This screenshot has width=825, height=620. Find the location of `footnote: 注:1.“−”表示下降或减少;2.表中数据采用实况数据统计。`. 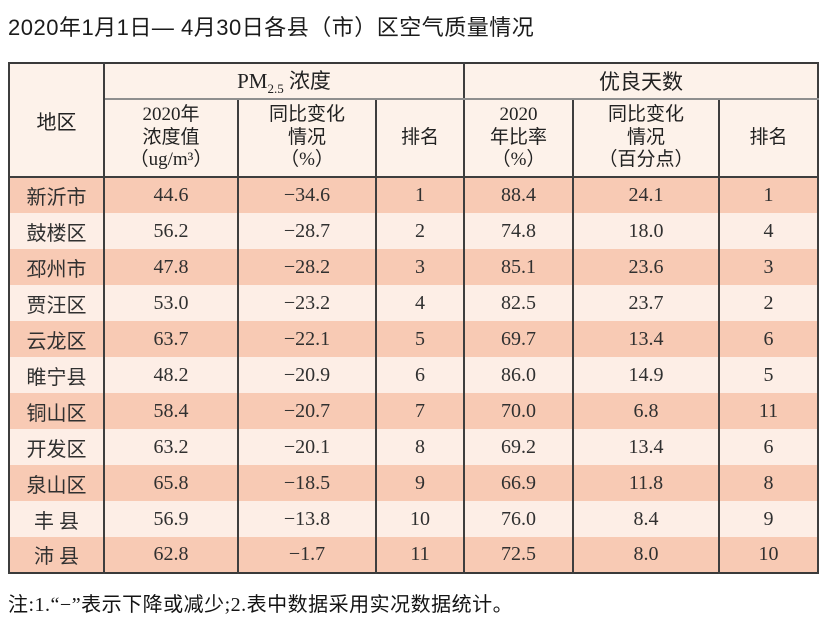

footnote: 注:1.“−”表示下降或减少;2.表中数据采用实况数据统计。 is located at coordinates (261, 605).